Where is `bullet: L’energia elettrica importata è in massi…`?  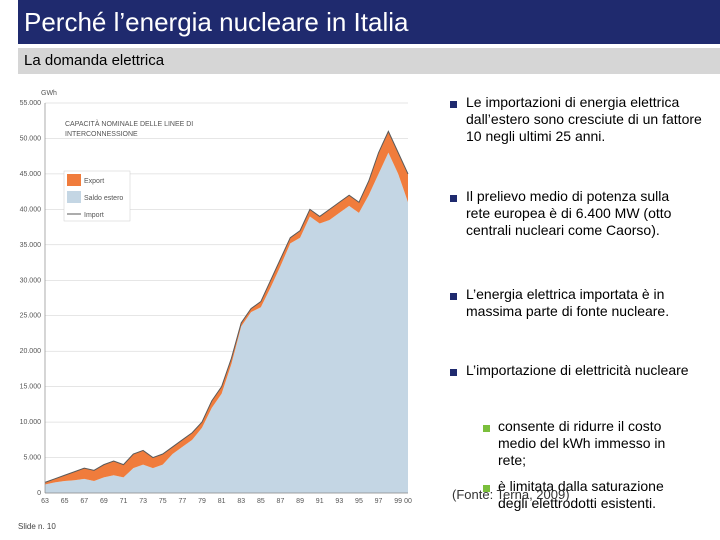 bullet: L’energia elettrica importata è in massi… is located at coordinates (568, 302).